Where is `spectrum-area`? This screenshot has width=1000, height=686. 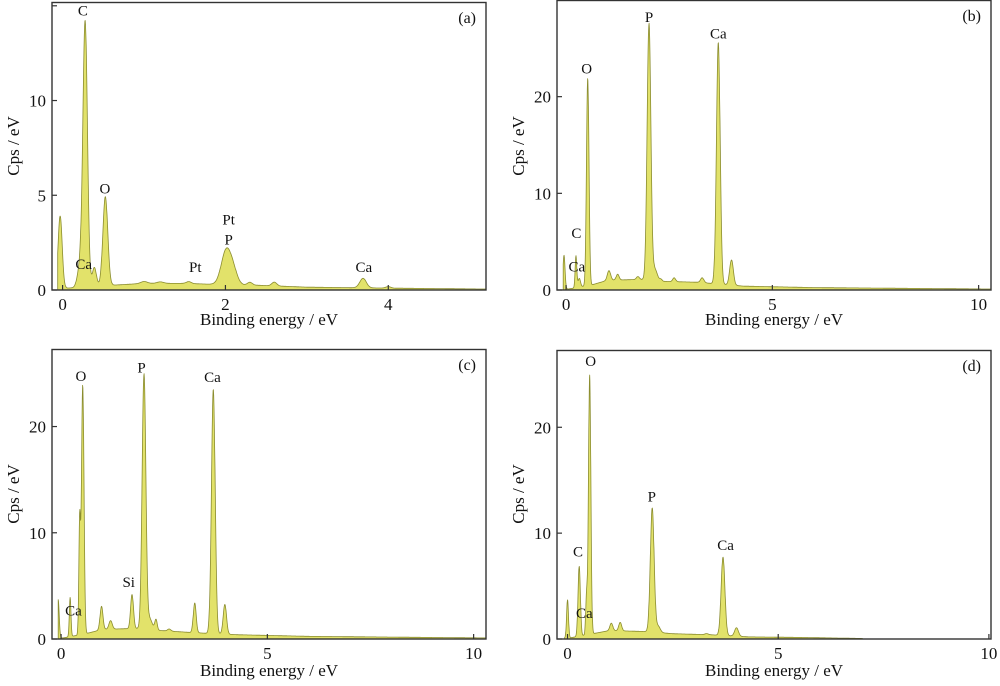
spectrum-area is located at coordinates (713, 507).